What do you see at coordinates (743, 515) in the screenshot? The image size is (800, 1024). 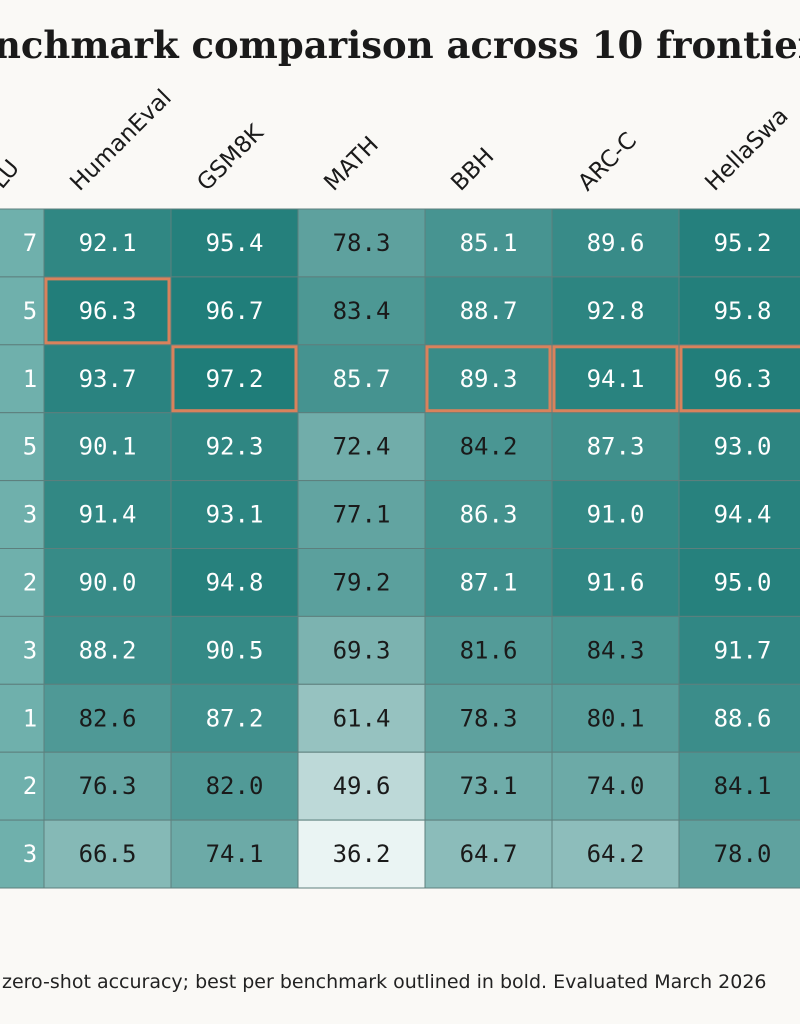 I see `cell-label: 94.4` at bounding box center [743, 515].